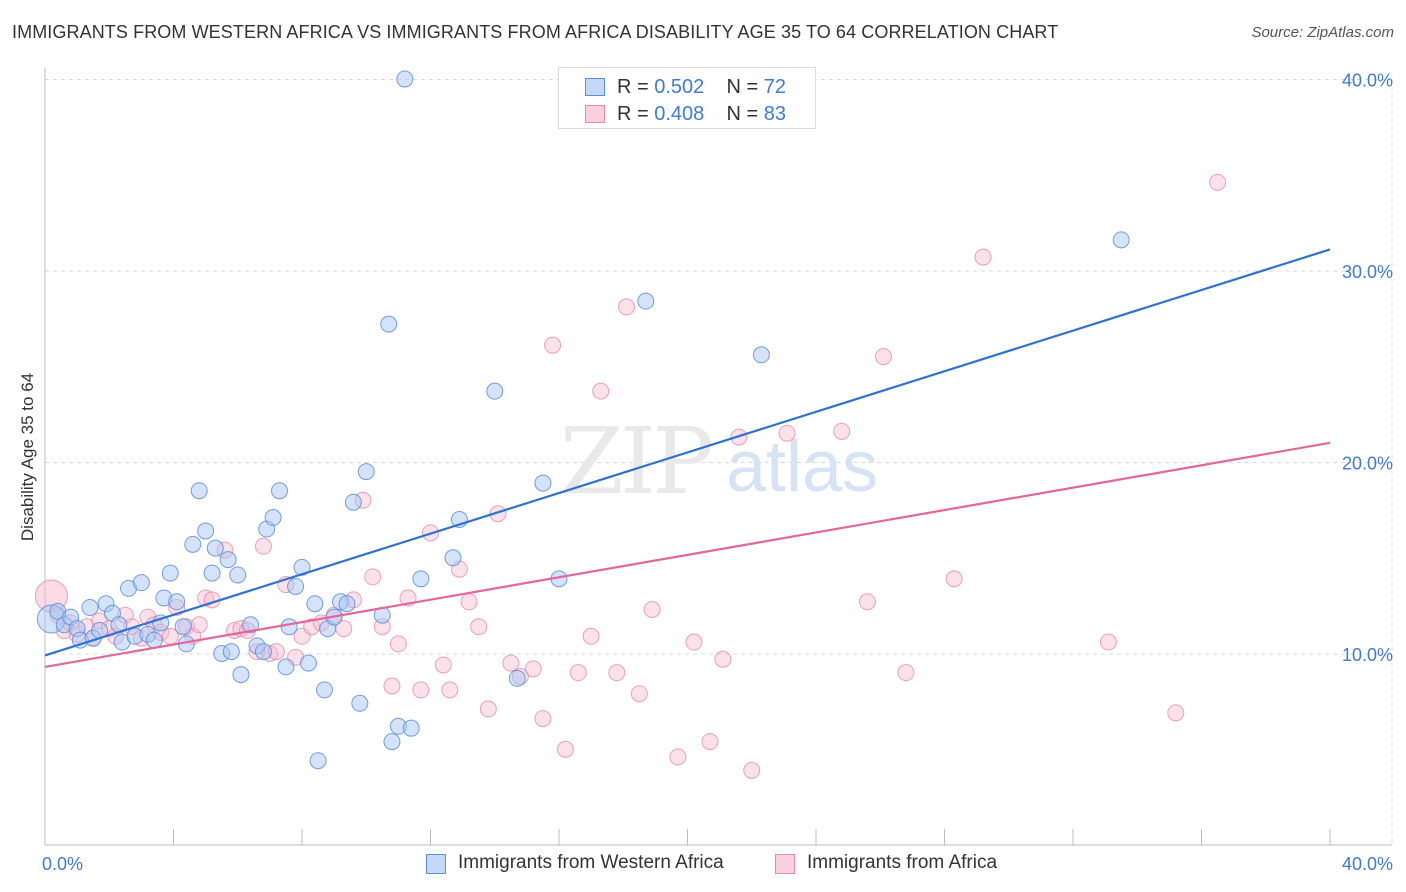 This screenshot has width=1406, height=892. I want to click on watermark: ZIP atlas, so click(719, 461).